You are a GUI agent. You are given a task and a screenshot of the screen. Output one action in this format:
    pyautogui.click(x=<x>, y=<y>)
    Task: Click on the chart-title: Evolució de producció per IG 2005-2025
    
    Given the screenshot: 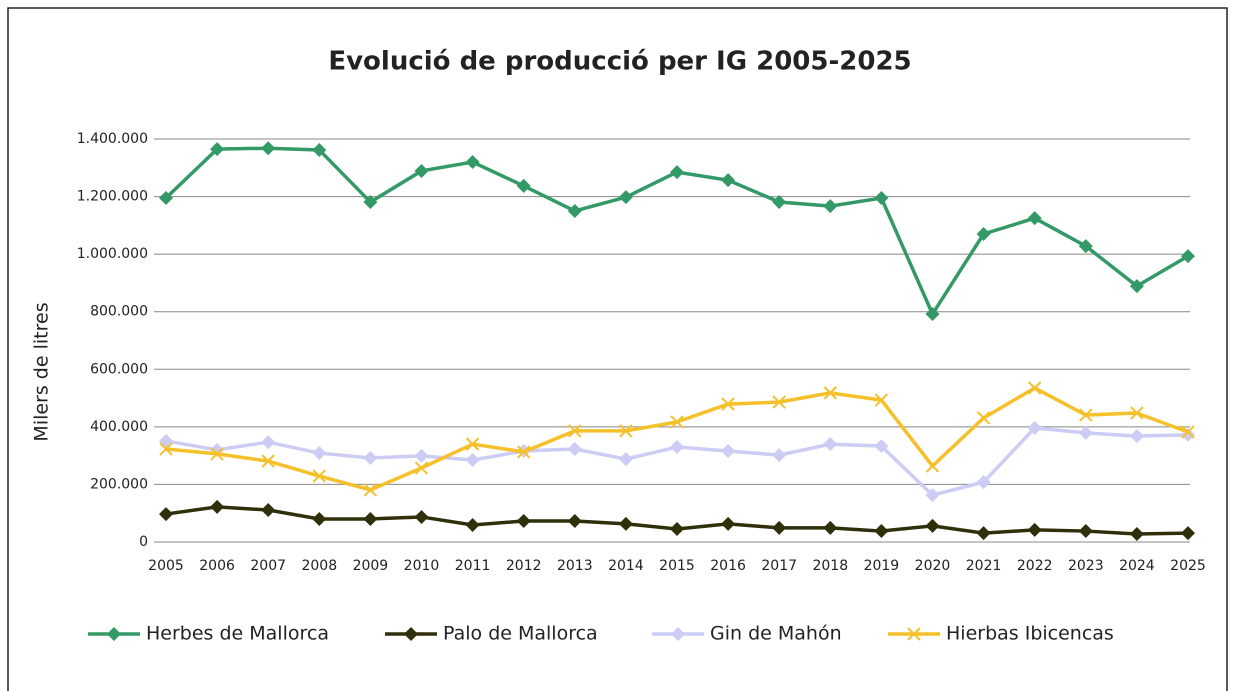 What is the action you would take?
    pyautogui.click(x=619, y=62)
    